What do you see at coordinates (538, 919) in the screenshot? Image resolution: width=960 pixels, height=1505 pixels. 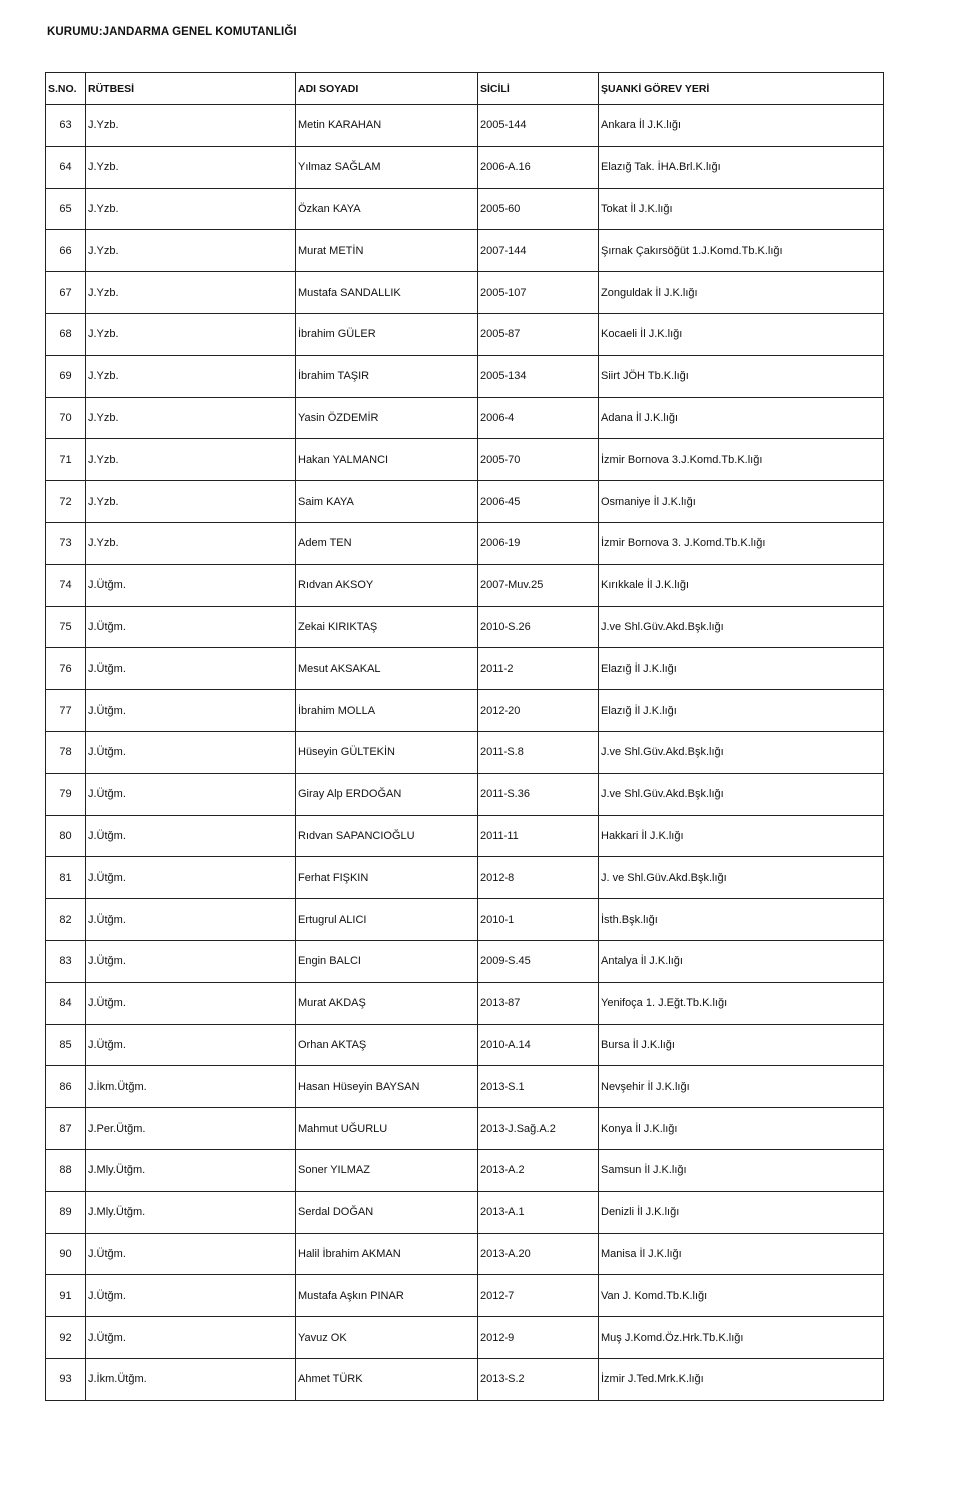 I see `cell-registry: 2010-1` at bounding box center [538, 919].